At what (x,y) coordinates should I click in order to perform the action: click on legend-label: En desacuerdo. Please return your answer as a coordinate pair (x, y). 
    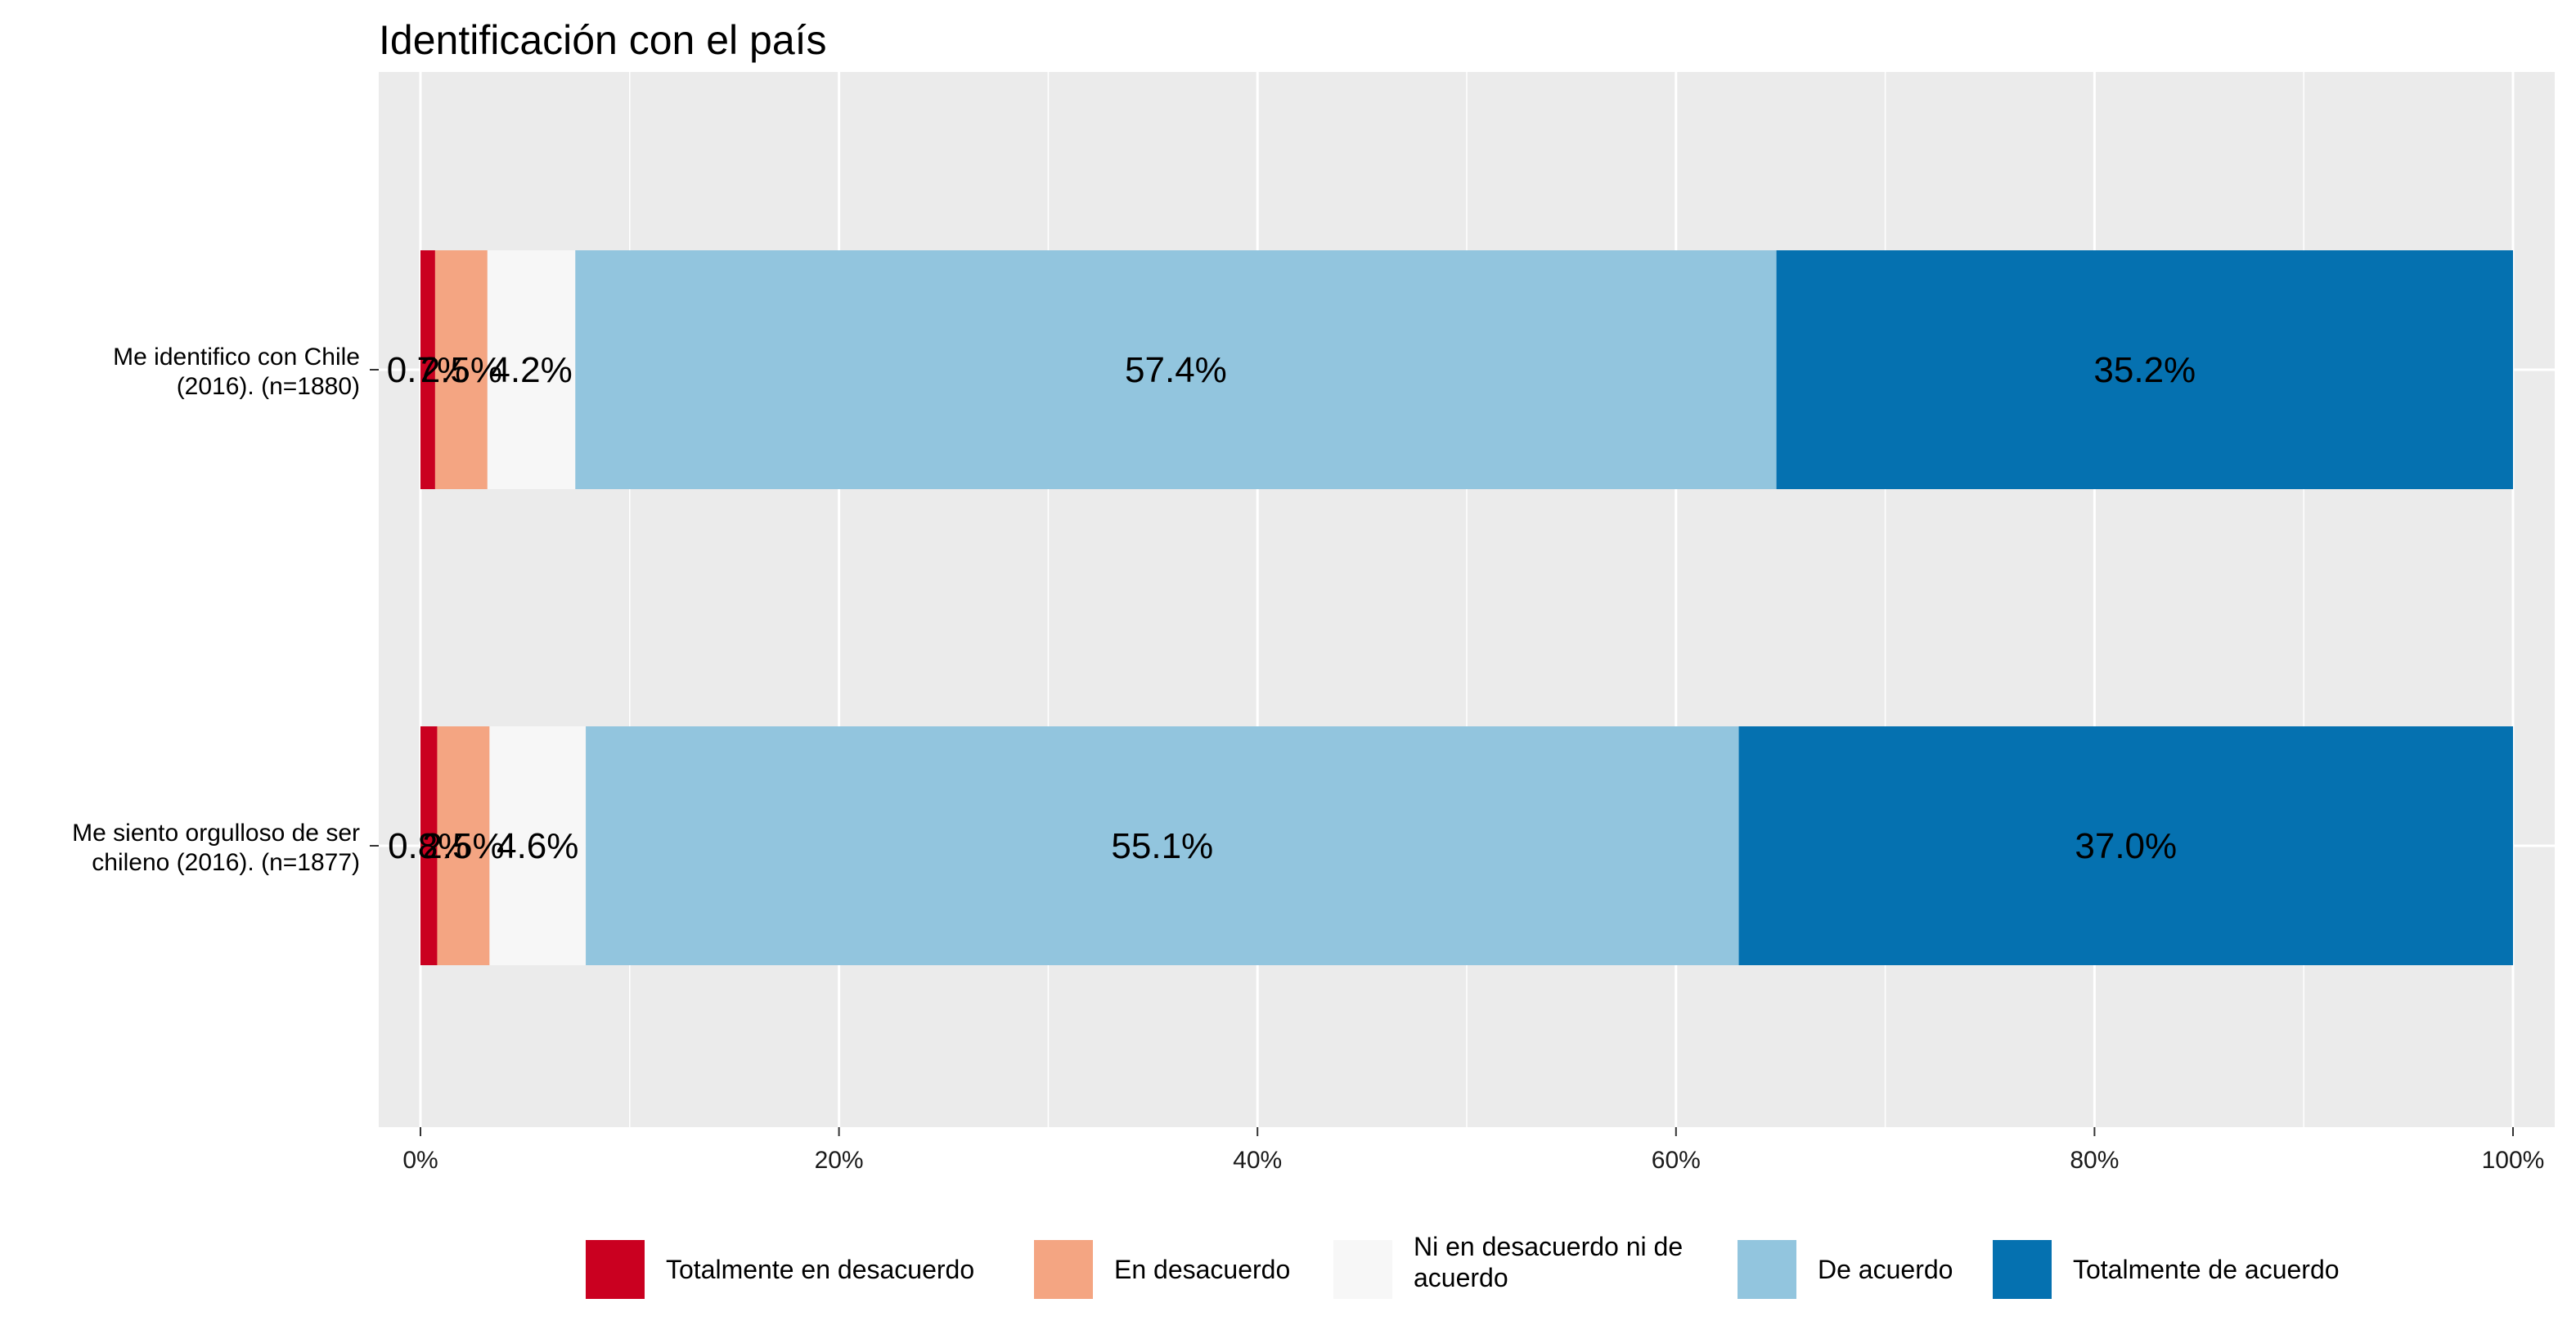
    Looking at the image, I should click on (1202, 1269).